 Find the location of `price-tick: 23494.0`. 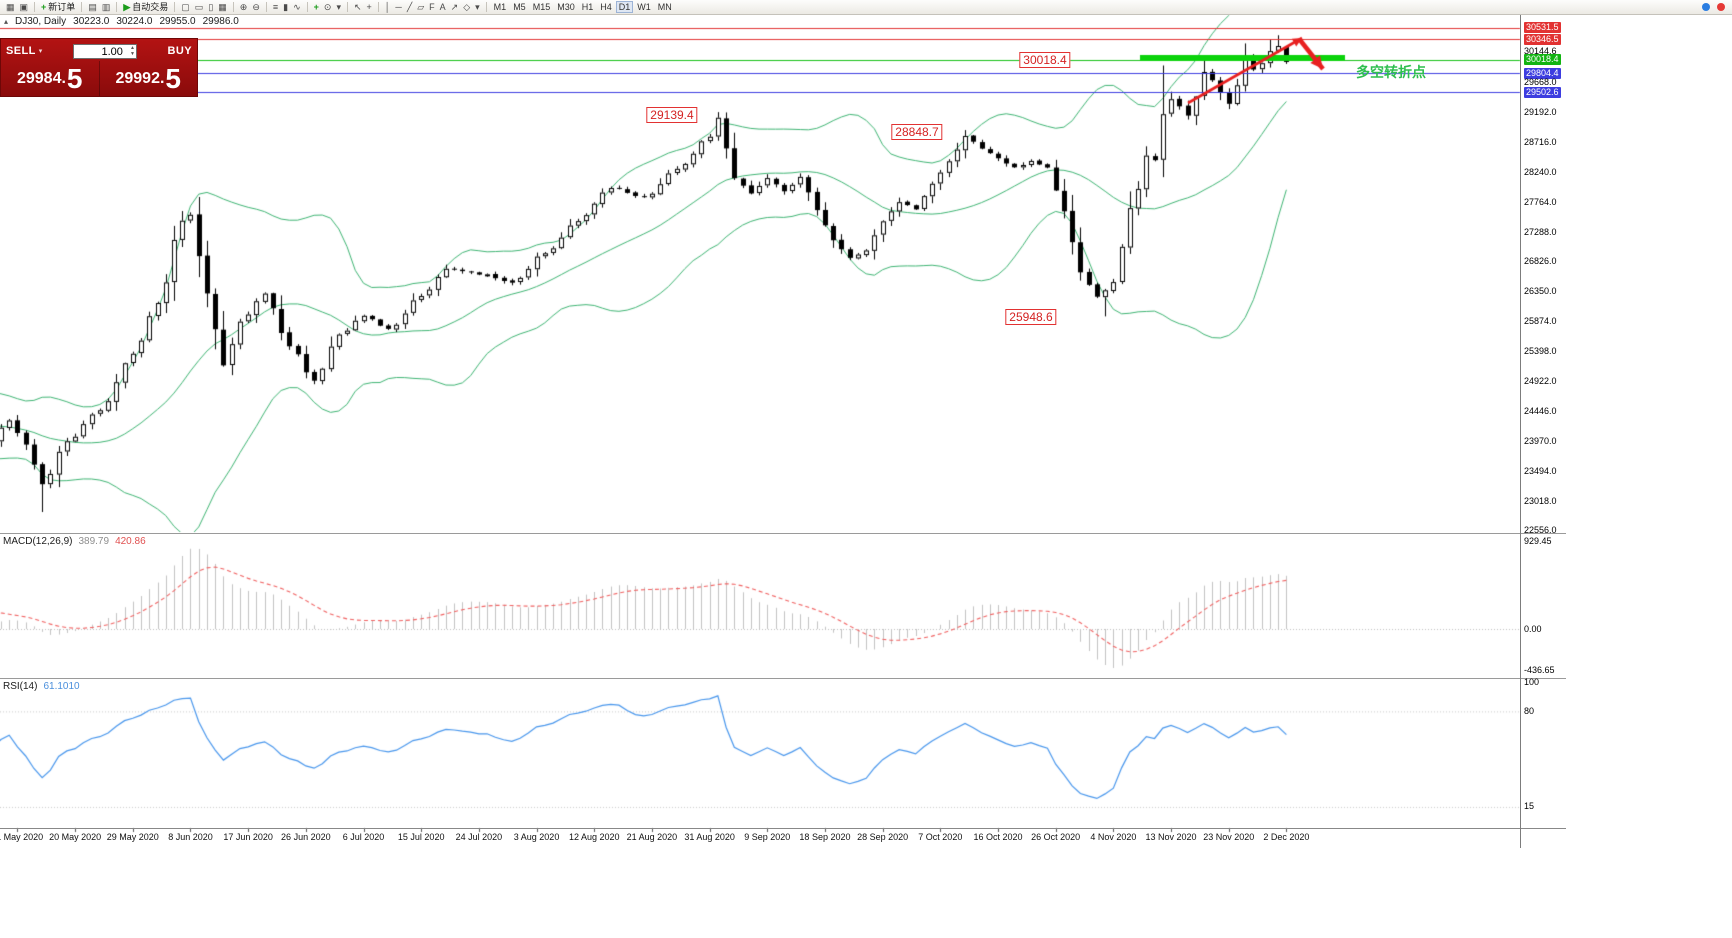

price-tick: 23494.0 is located at coordinates (1540, 470).